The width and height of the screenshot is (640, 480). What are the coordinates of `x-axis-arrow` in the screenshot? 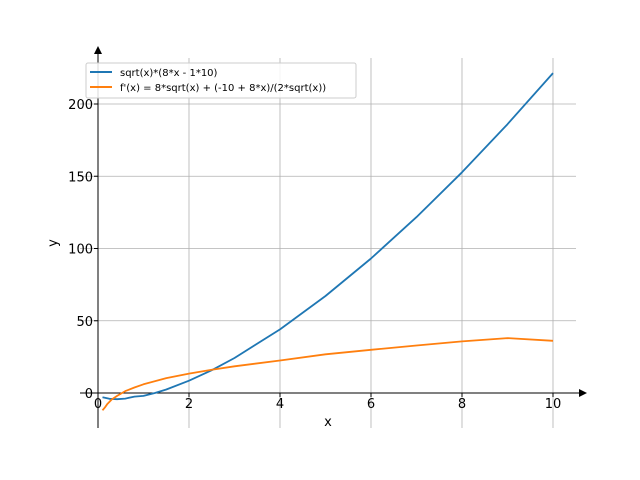 It's located at (583, 393).